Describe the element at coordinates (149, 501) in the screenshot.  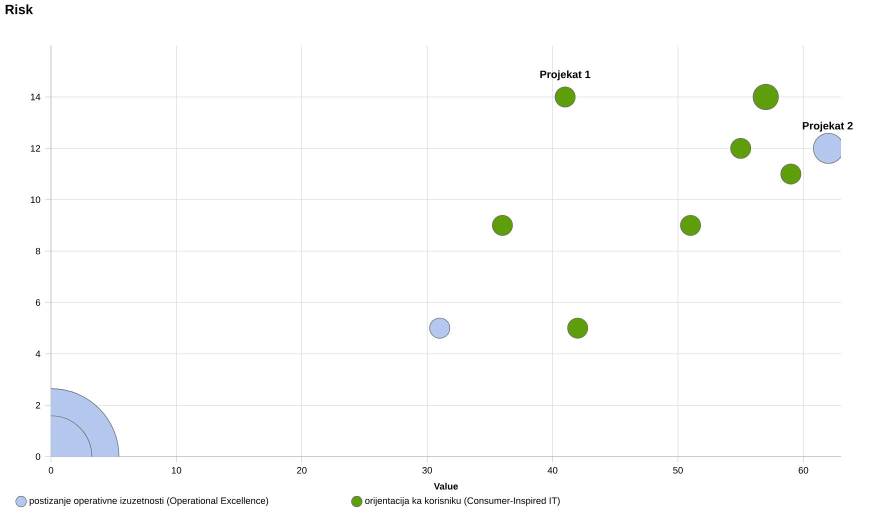
I see `legend-label: postizanje operativne izuzetnosti (Operational Excellence)` at that location.